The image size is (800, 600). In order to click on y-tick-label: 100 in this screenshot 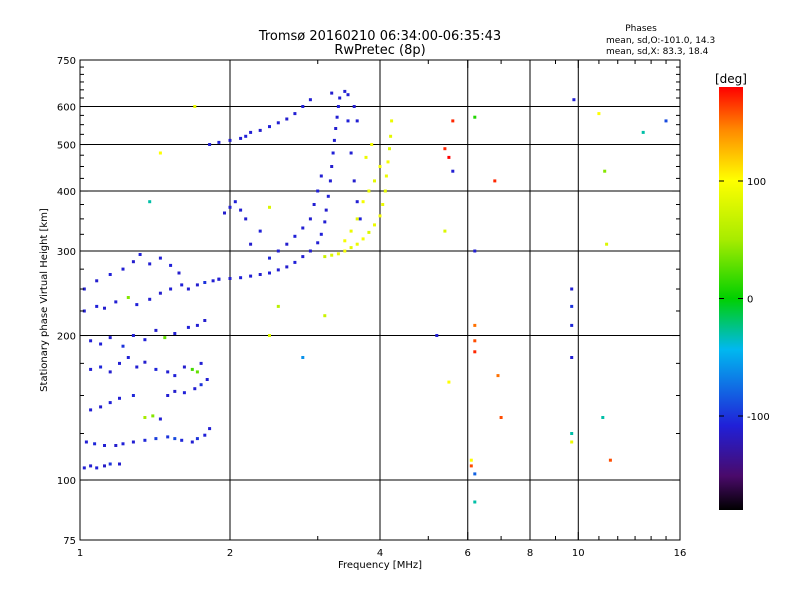, I will do `click(66, 481)`.